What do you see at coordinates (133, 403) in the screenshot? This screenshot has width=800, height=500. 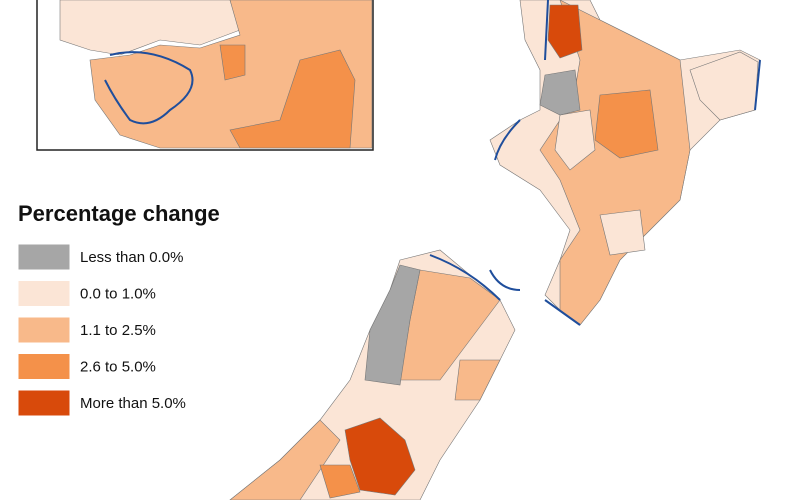 I see `legend-label: More than 5.0%` at bounding box center [133, 403].